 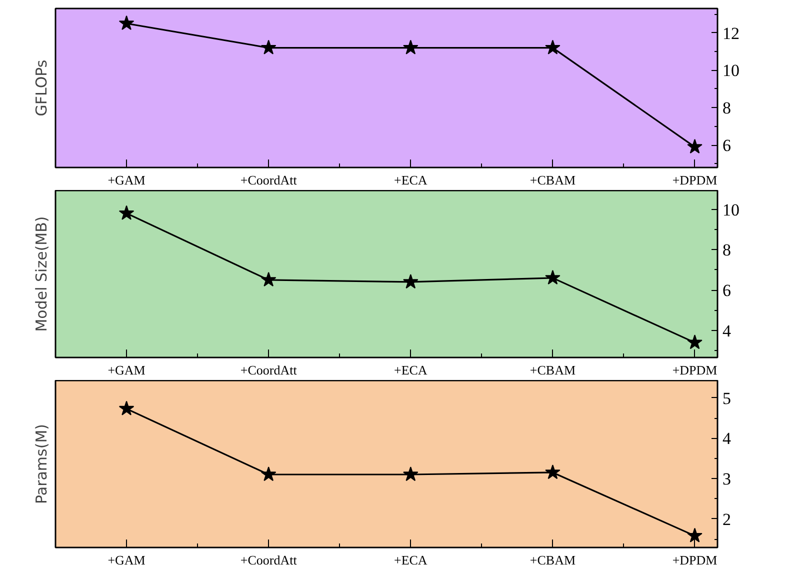 What do you see at coordinates (41, 88) in the screenshot?
I see `y-axis-title: GFLOPs` at bounding box center [41, 88].